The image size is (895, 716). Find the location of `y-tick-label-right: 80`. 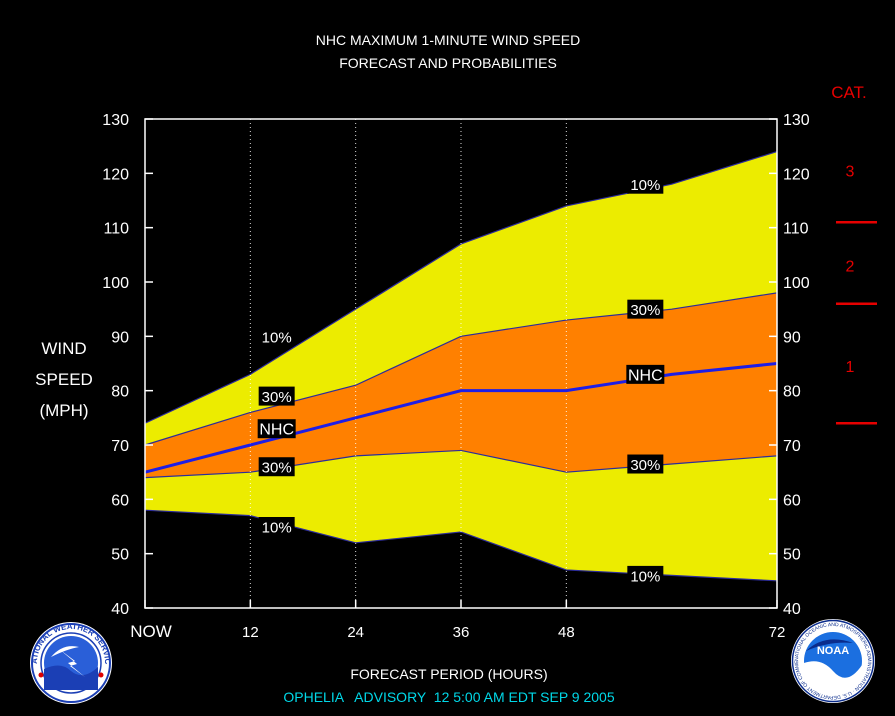

y-tick-label-right: 80 is located at coordinates (792, 392).